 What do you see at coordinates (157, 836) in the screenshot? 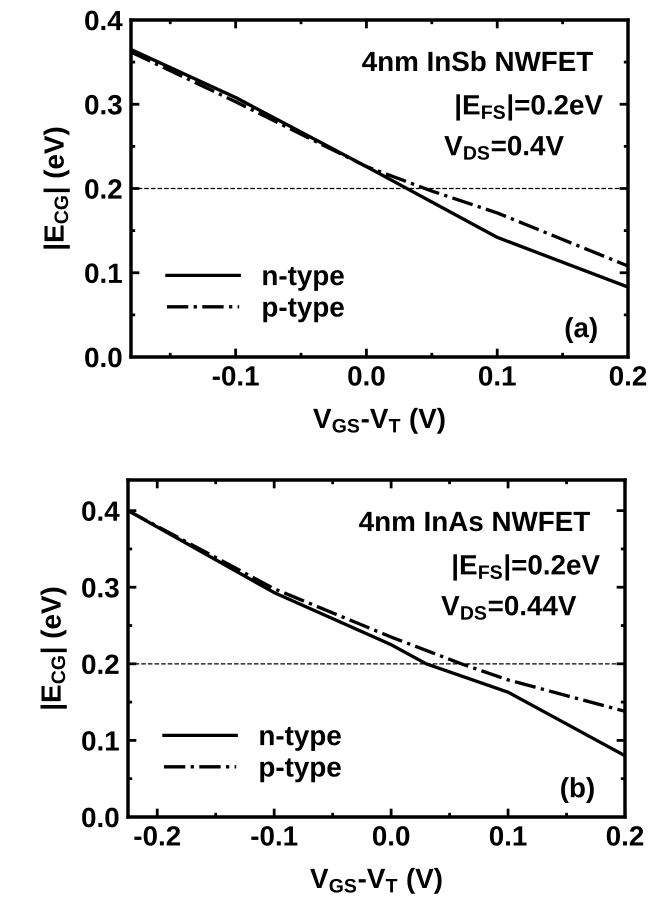
I see `x-tick-label: -0.2` at bounding box center [157, 836].